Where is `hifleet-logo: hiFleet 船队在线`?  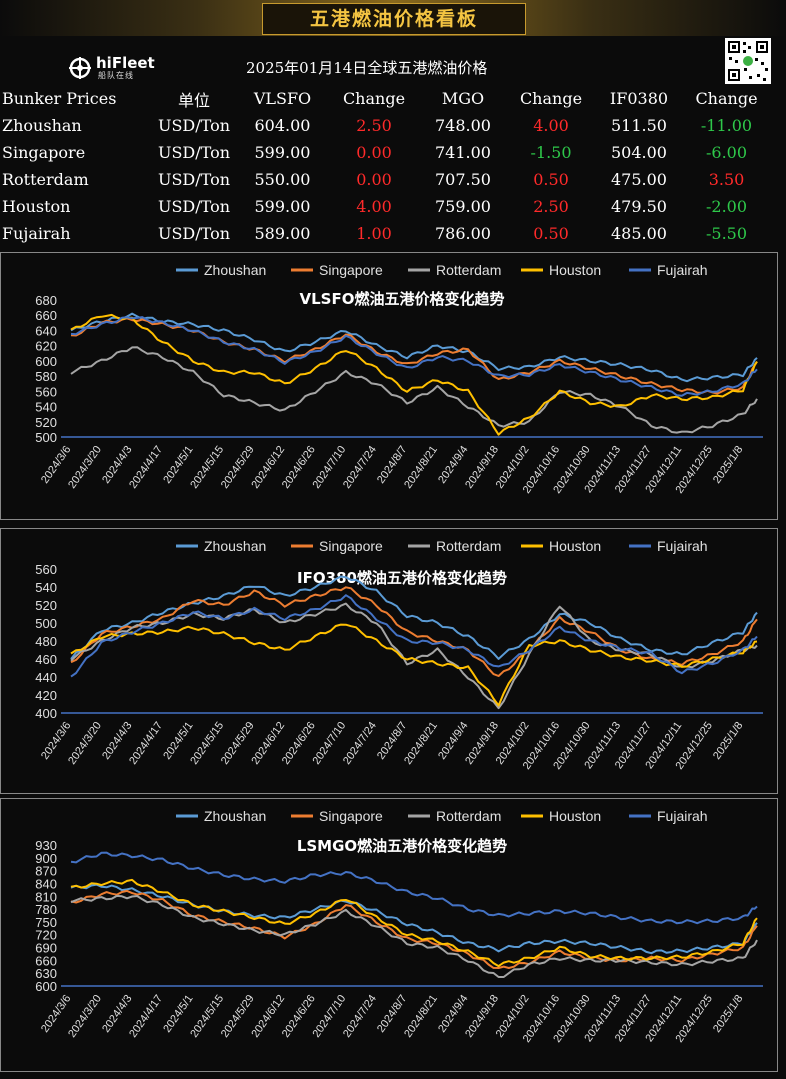
hifleet-logo: hiFleet 船队在线 is located at coordinates (118, 68).